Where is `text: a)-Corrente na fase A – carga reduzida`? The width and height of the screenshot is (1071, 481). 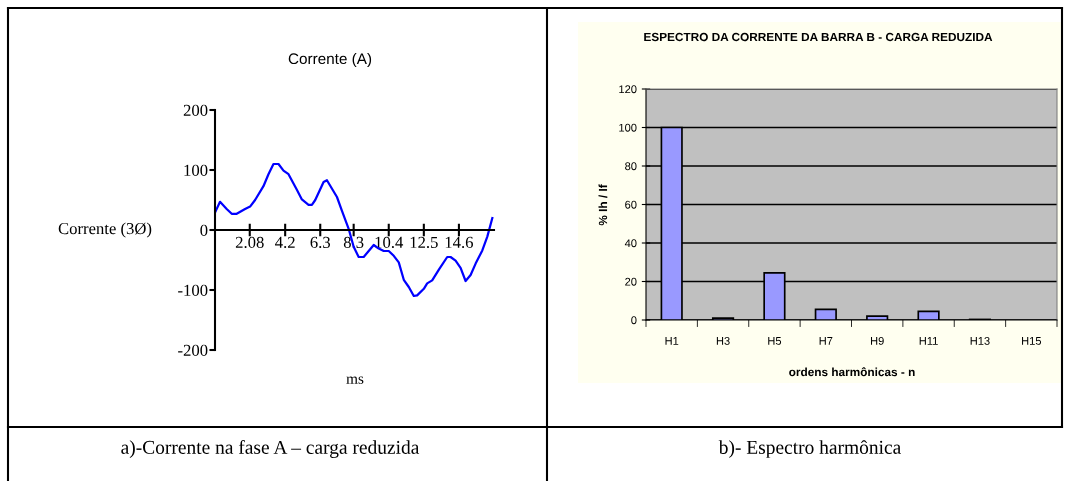 text: a)-Corrente na fase A – carga reduzida is located at coordinates (270, 449).